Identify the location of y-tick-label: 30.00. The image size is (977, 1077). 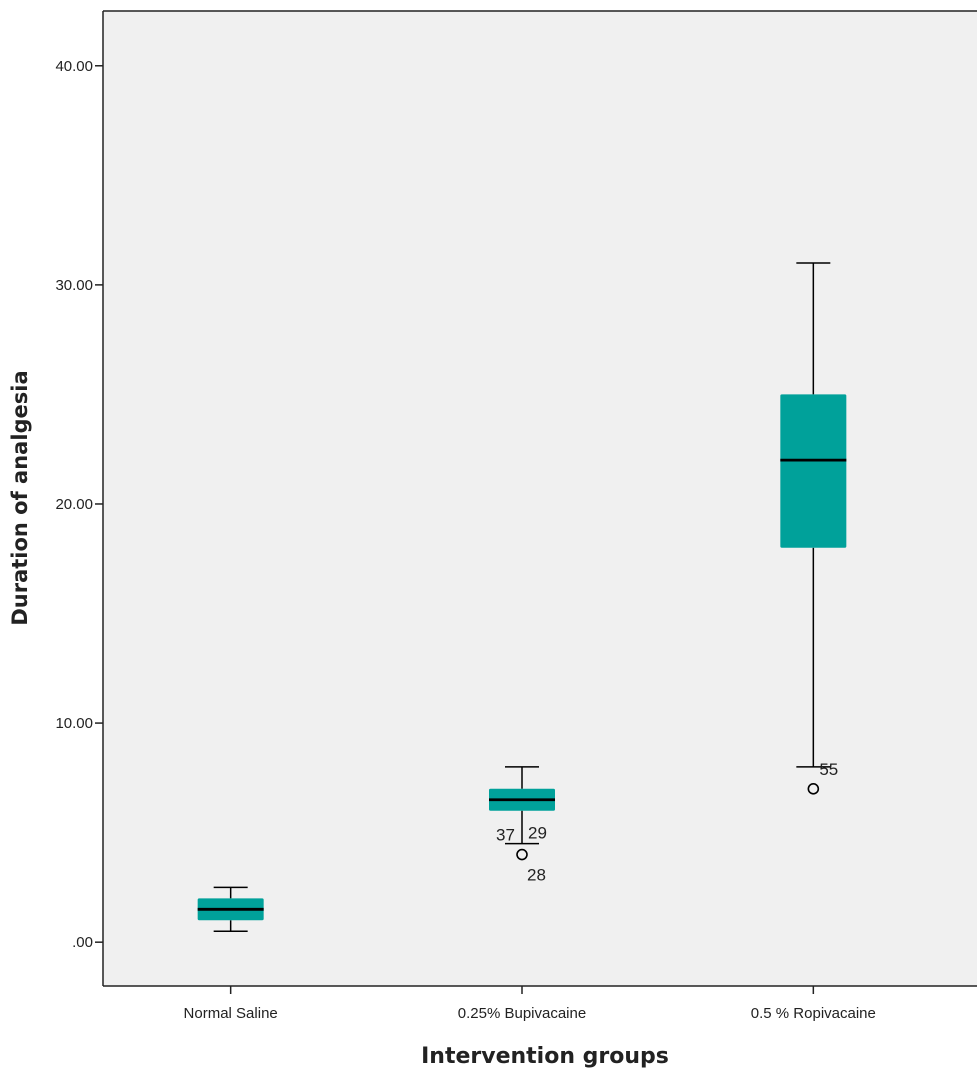
(74, 285).